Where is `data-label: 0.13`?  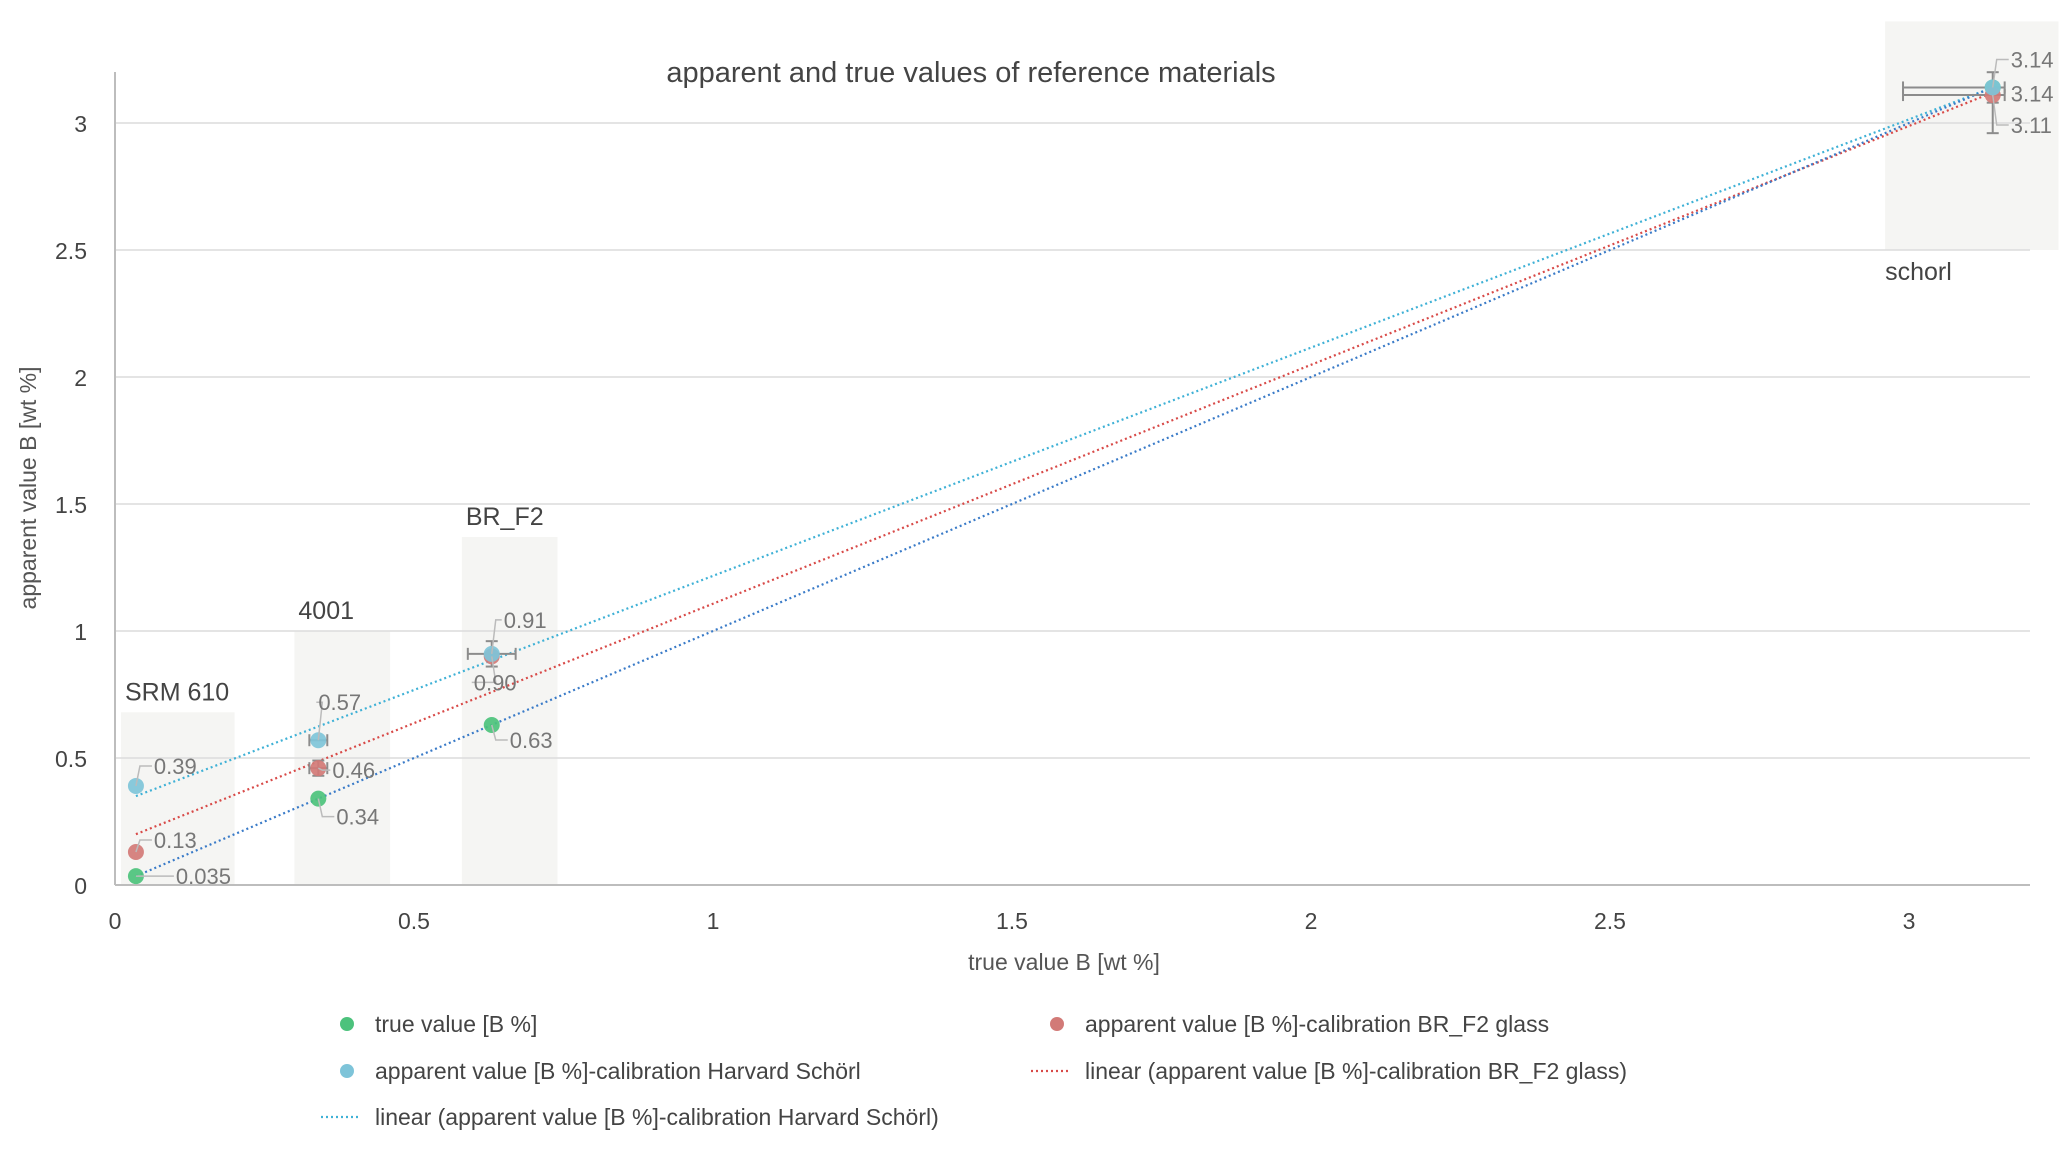 data-label: 0.13 is located at coordinates (175, 840).